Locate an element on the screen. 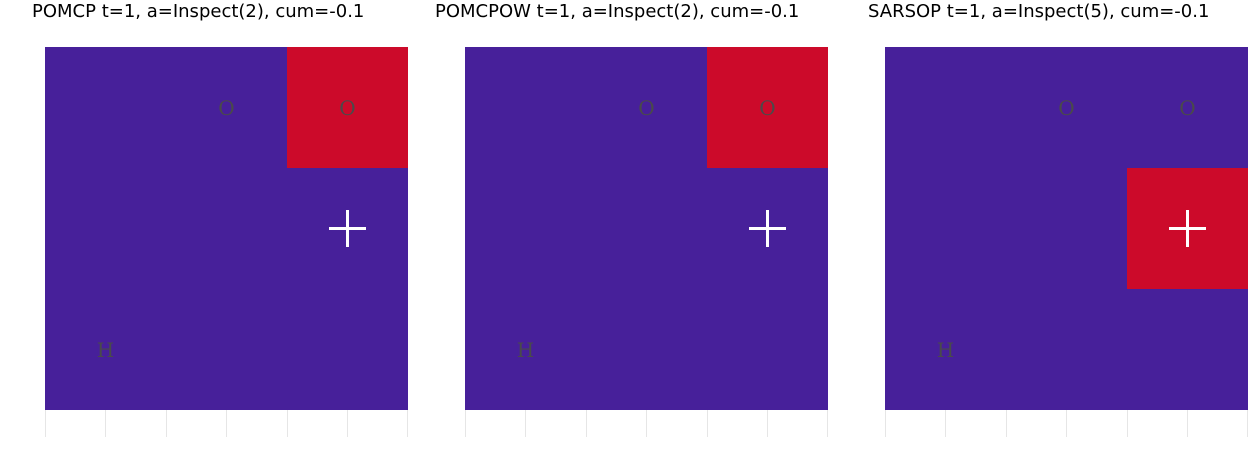 The image size is (1260, 460). panel-title: SARSOP t=1, a=Inspect(5), cum=-0.1 is located at coordinates (1039, 11).